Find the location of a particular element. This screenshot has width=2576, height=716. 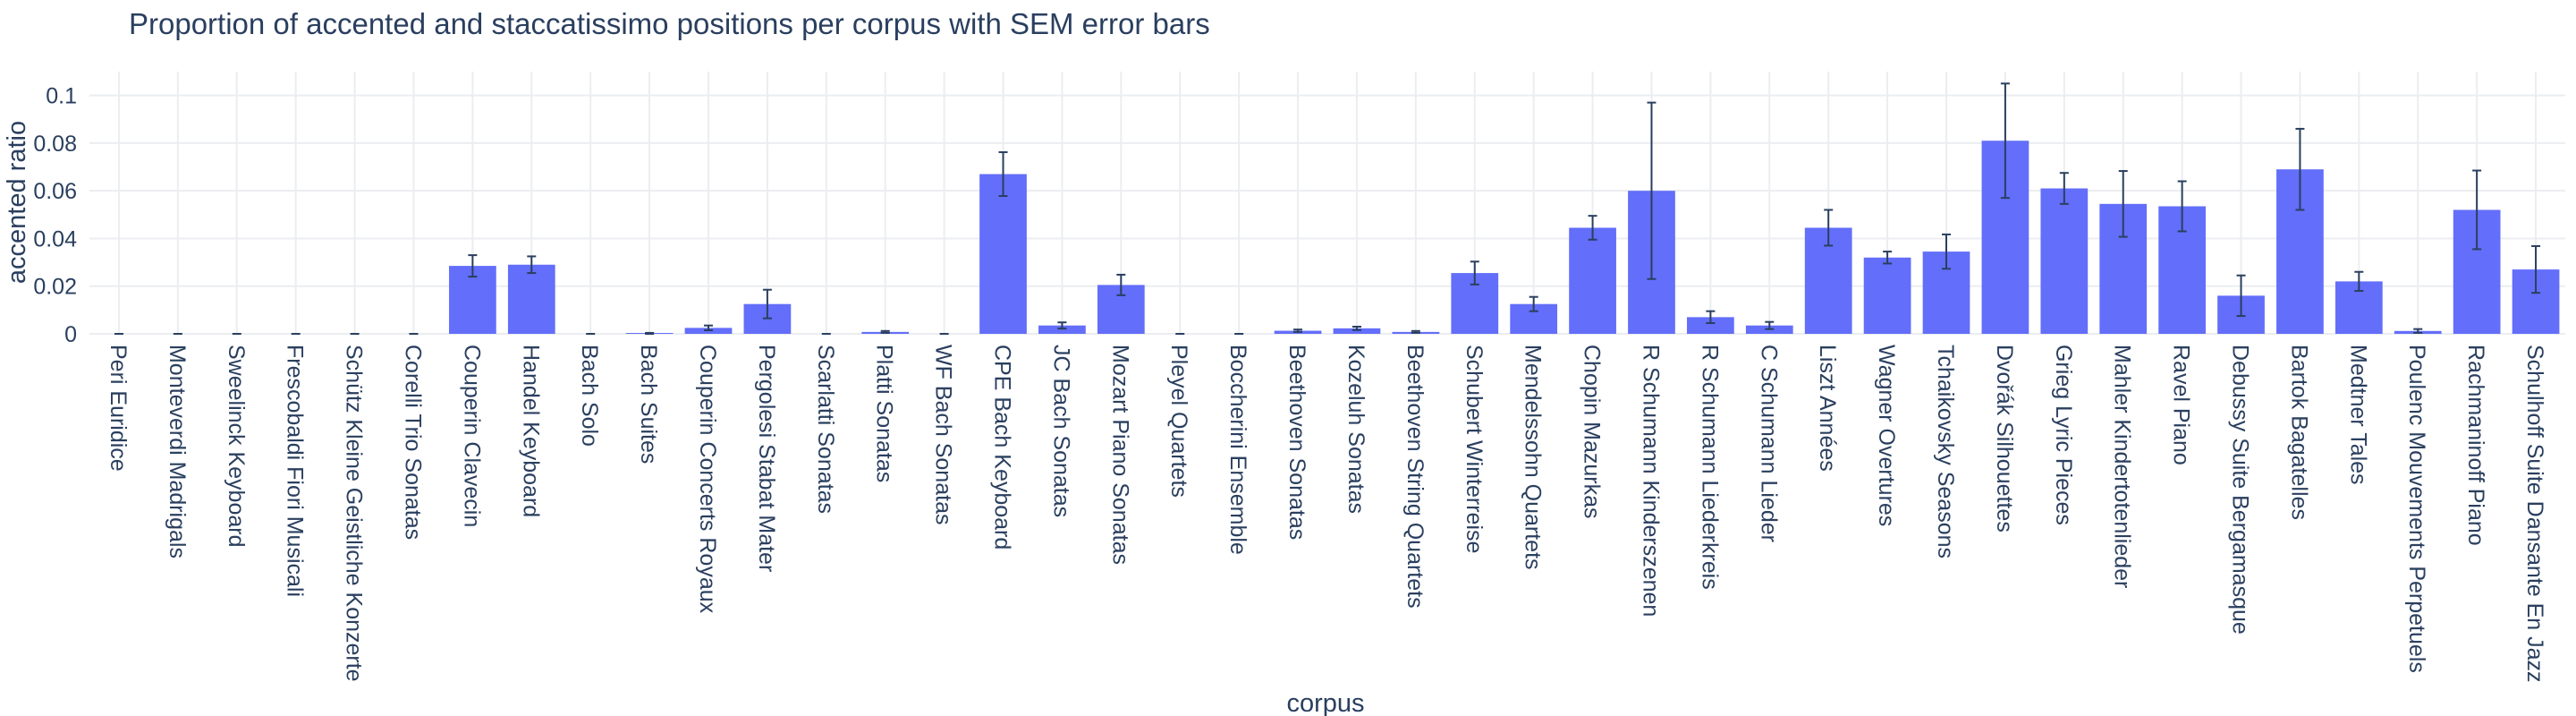

x-tick-label: JC Bach Sonatas is located at coordinates (1060, 431).